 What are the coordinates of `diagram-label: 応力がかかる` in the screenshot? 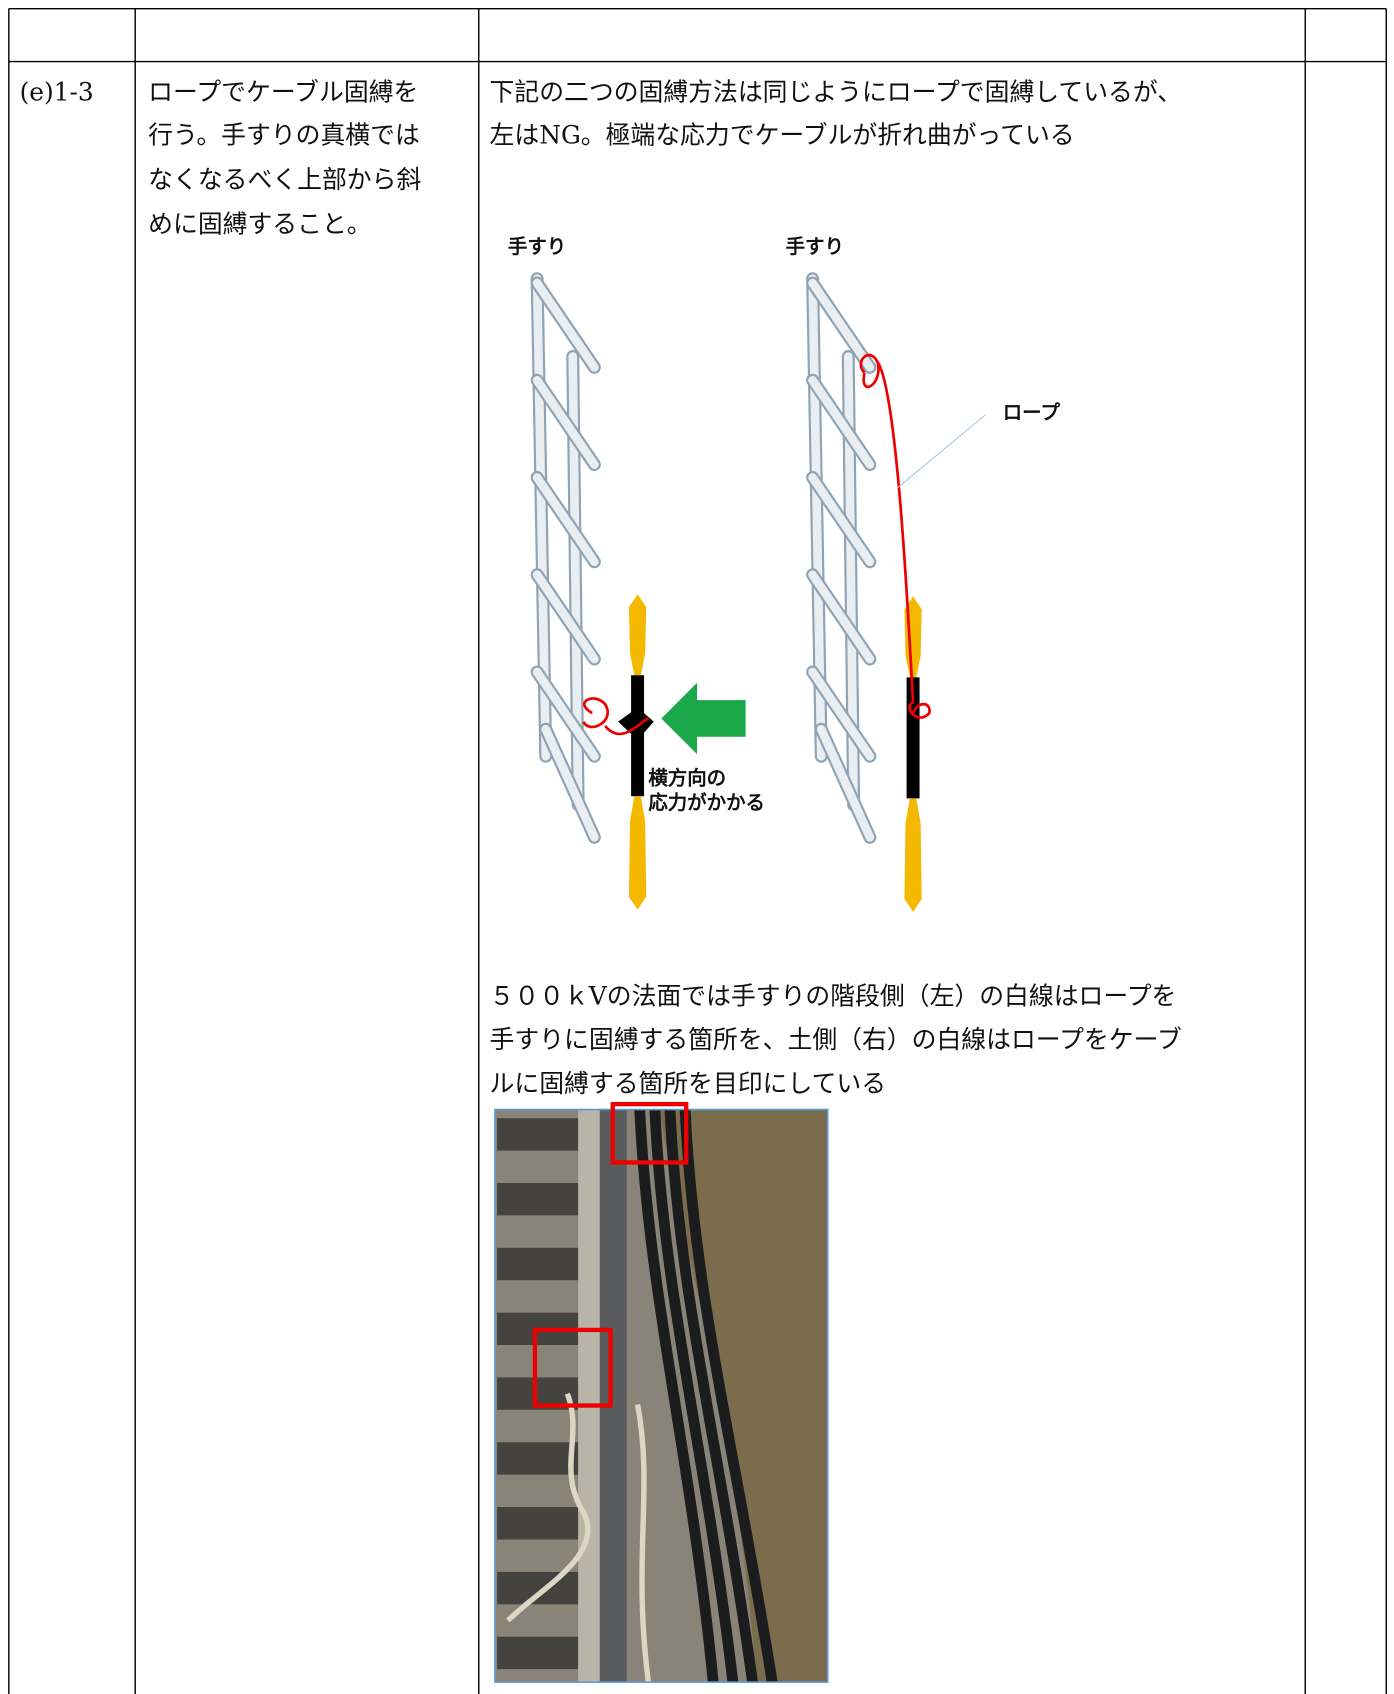 It's located at (706, 802).